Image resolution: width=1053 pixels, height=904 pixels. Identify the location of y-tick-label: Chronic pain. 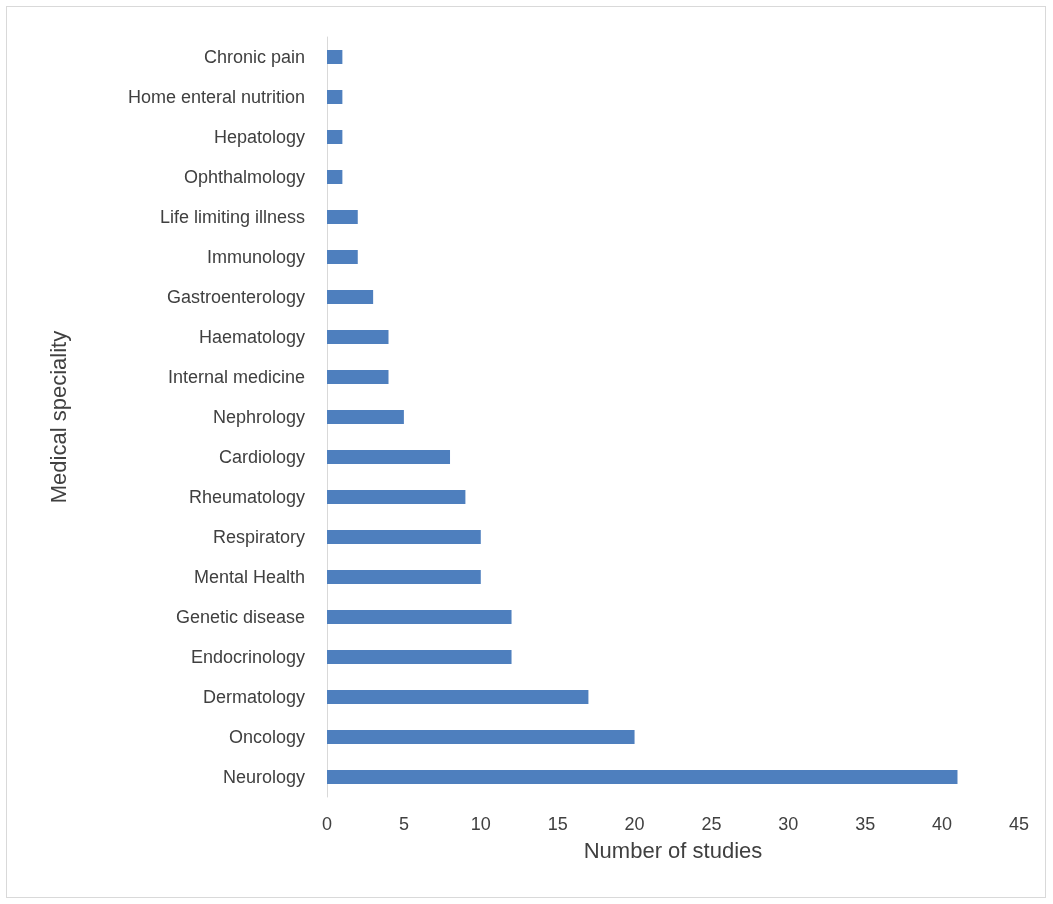
(254, 57).